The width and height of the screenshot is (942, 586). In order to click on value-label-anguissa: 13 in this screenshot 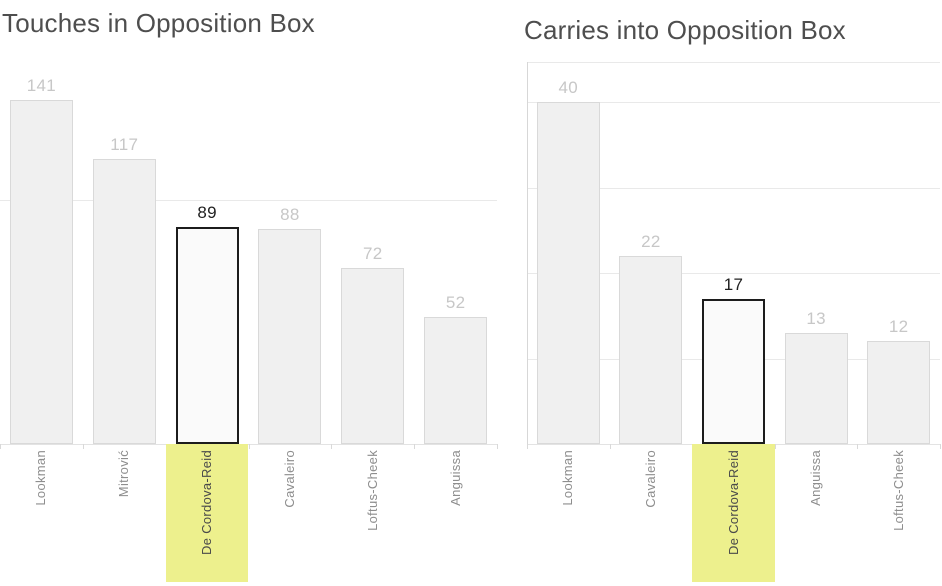, I will do `click(816, 318)`.